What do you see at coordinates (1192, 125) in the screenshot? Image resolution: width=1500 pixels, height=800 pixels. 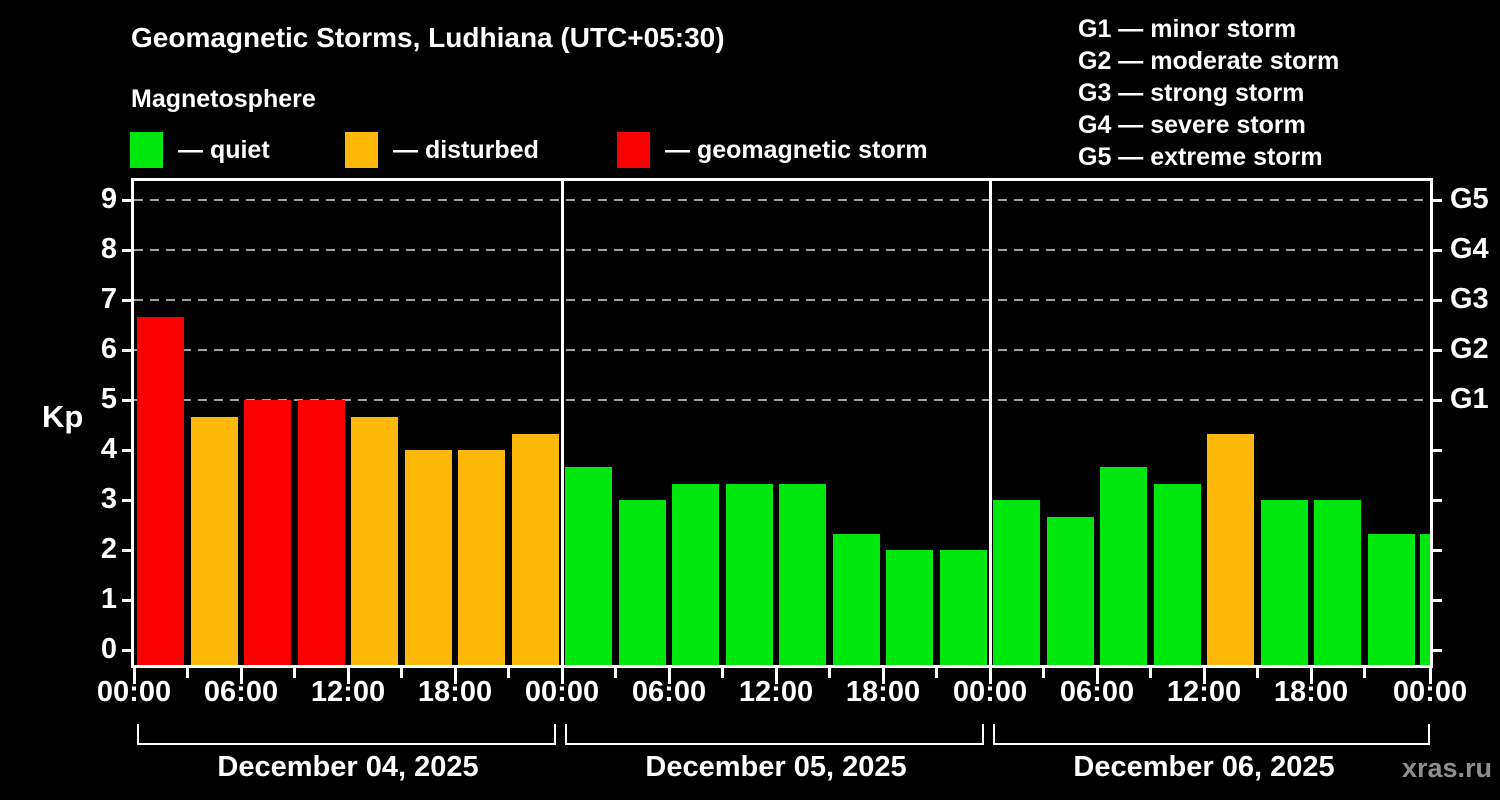 I see `g-scale-legend-item: G4 — severe storm` at bounding box center [1192, 125].